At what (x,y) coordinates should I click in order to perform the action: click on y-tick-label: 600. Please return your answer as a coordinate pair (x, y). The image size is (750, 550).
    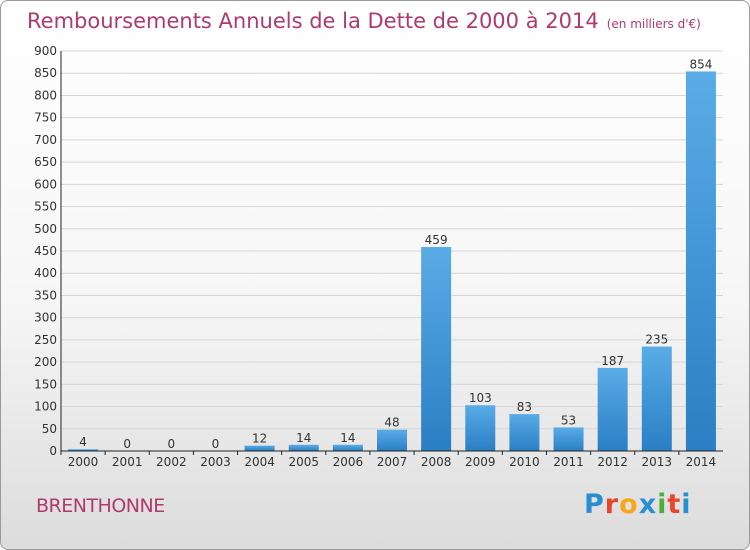
    Looking at the image, I should click on (45, 184).